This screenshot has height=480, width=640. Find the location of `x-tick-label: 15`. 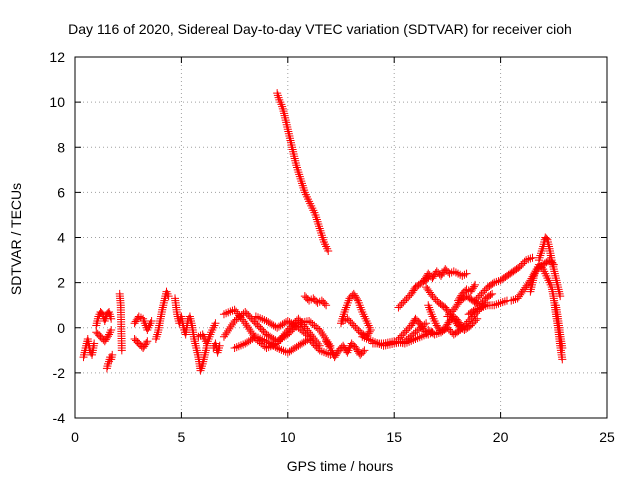

x-tick-label: 15 is located at coordinates (394, 437).